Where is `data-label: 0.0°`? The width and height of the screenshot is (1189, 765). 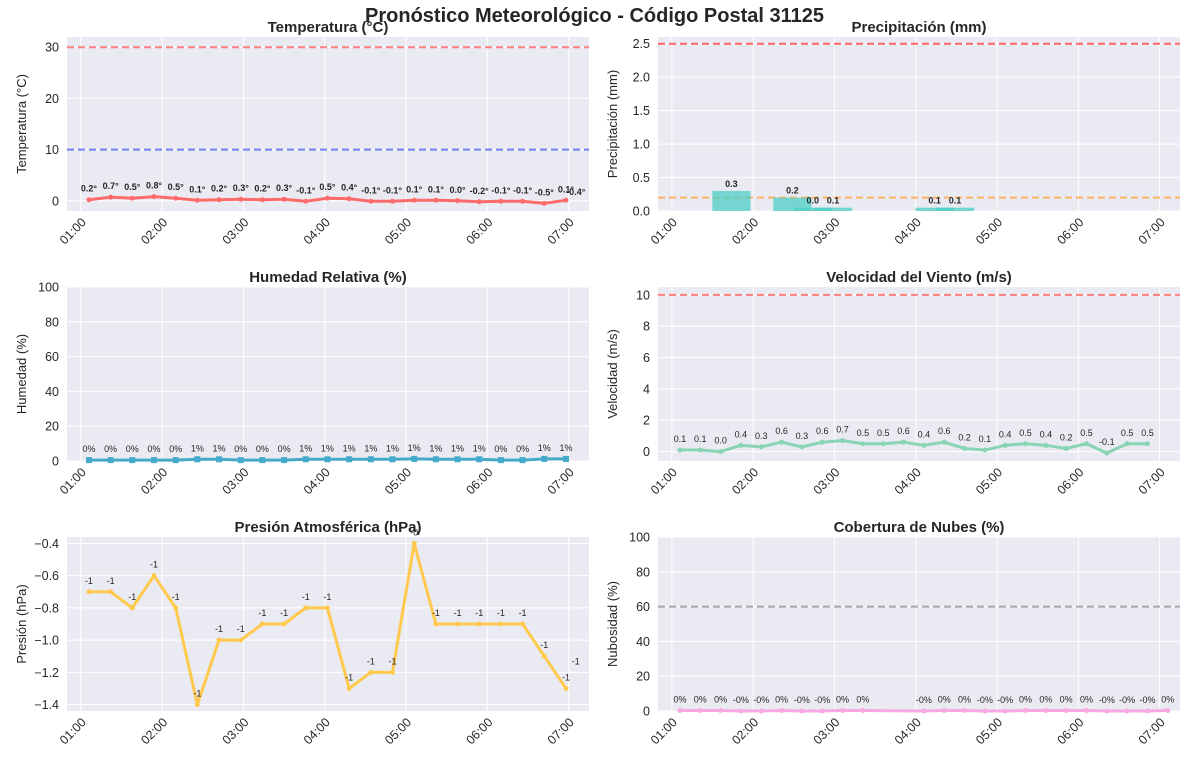
data-label: 0.0° is located at coordinates (457, 190).